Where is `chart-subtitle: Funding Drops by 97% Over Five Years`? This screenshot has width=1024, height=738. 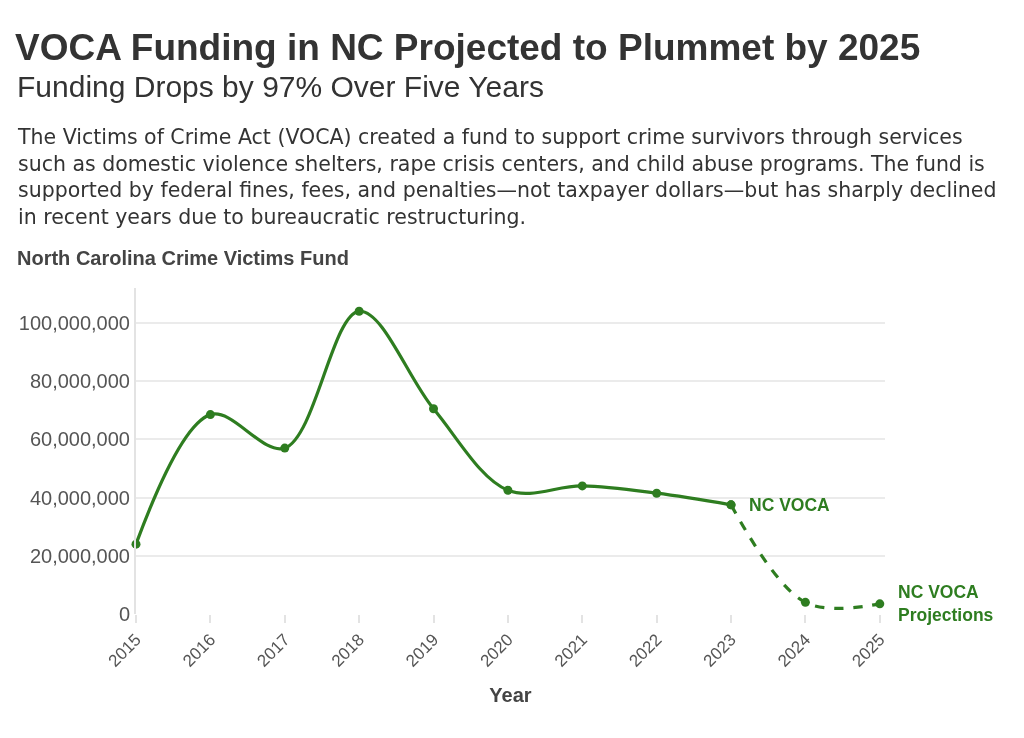 chart-subtitle: Funding Drops by 97% Over Five Years is located at coordinates (280, 86).